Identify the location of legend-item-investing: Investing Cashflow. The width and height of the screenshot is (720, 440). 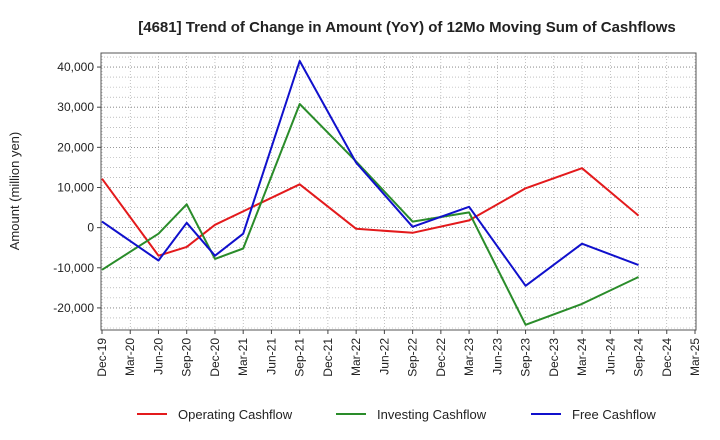
(411, 414).